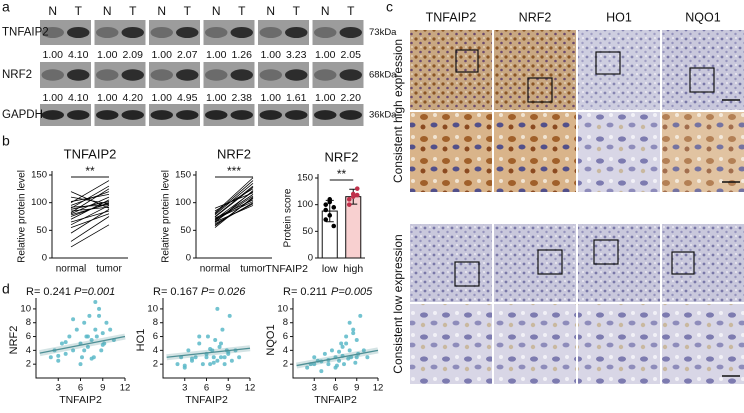 This screenshot has width=744, height=413. Describe the element at coordinates (48, 292) in the screenshot. I see `r-annotation: R= 0.241` at that location.